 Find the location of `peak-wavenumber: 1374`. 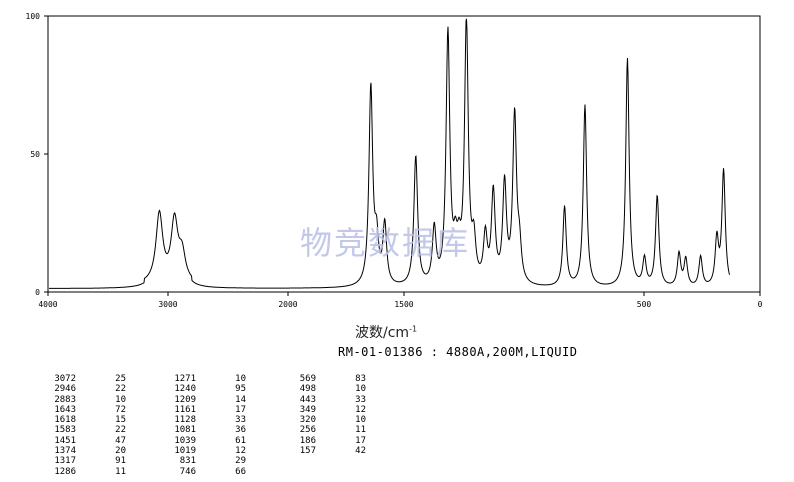

peak-wavenumber: 1374 is located at coordinates (65, 451).